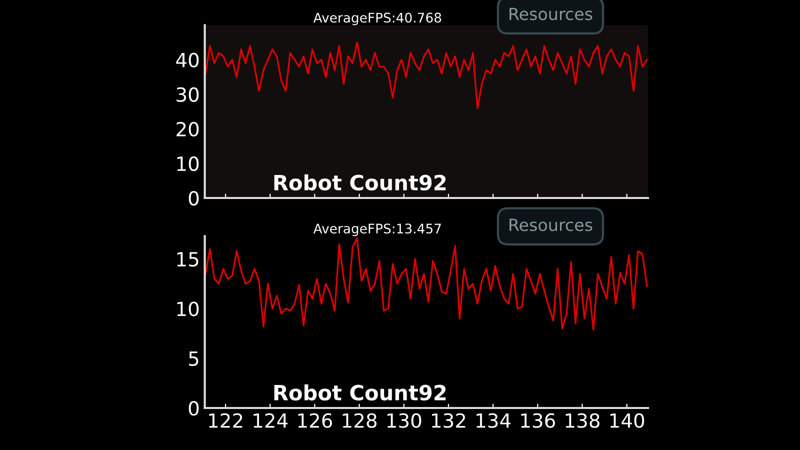  I want to click on x-tick-label: 122, so click(225, 420).